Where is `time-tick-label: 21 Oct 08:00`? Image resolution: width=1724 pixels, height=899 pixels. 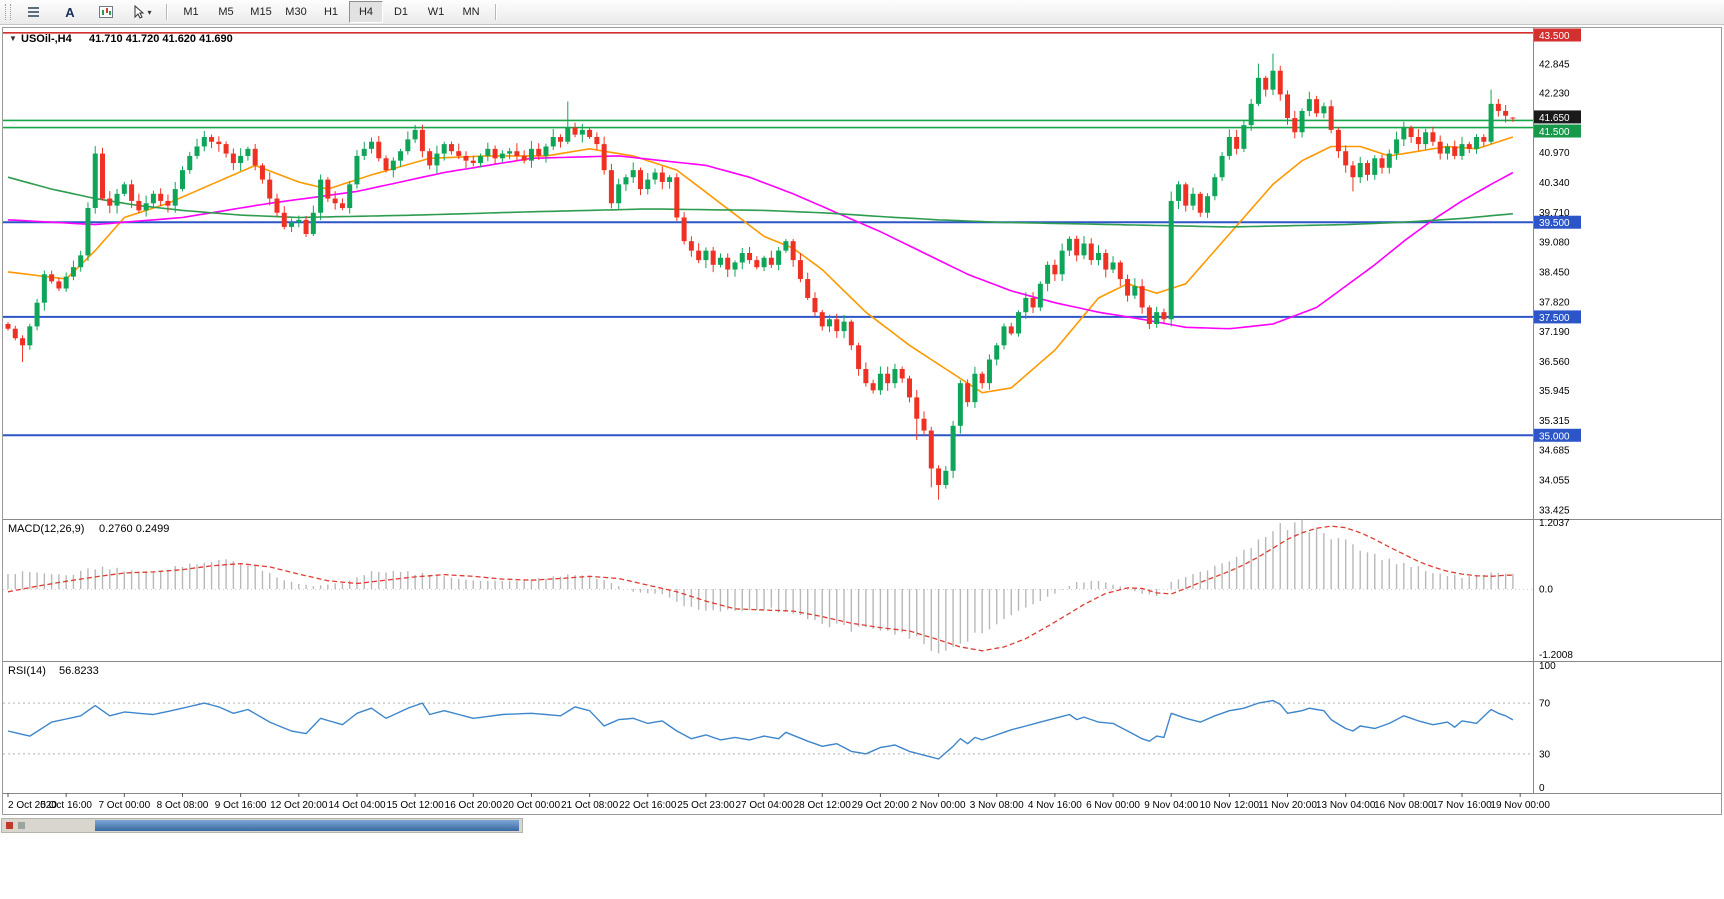
time-tick-label: 21 Oct 08:00 is located at coordinates (590, 805).